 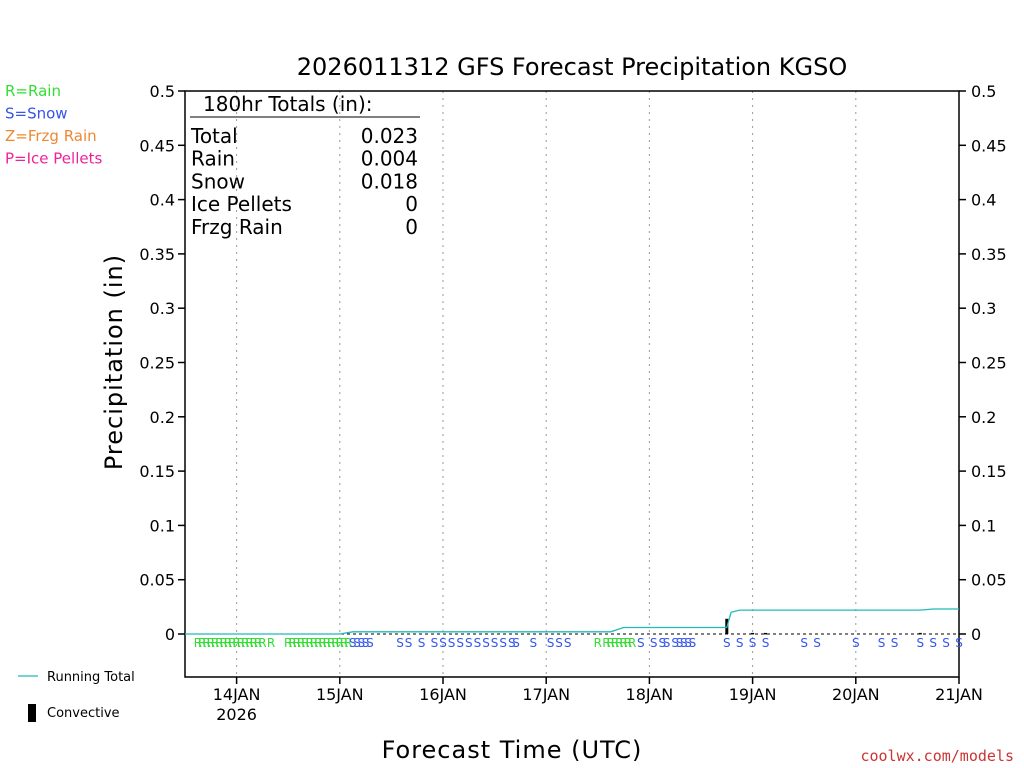 I want to click on y-tick-label-right-4: 0.2, so click(x=983, y=417).